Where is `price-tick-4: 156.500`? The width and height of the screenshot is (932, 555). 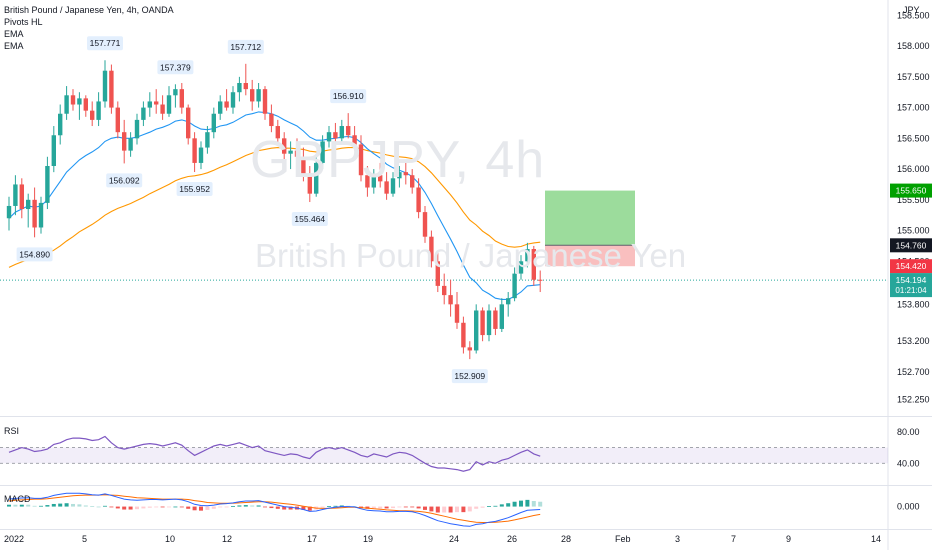 price-tick-4: 156.500 is located at coordinates (913, 138).